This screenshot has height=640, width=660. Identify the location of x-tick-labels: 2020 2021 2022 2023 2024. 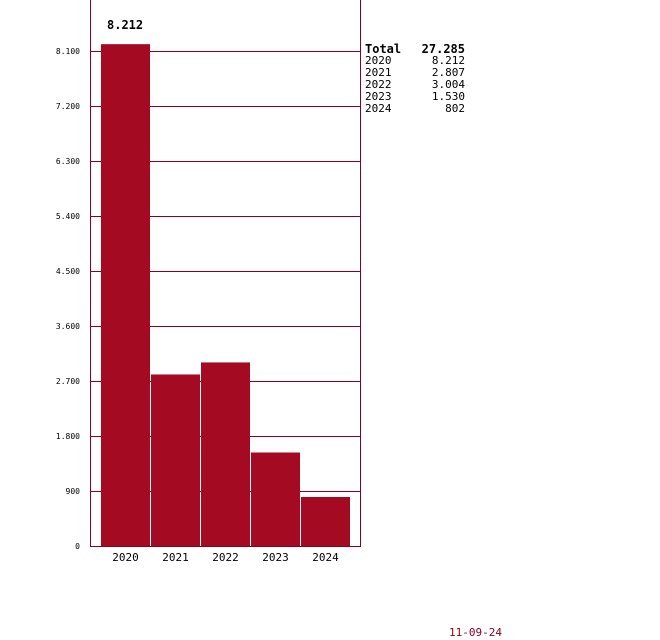
(225, 557).